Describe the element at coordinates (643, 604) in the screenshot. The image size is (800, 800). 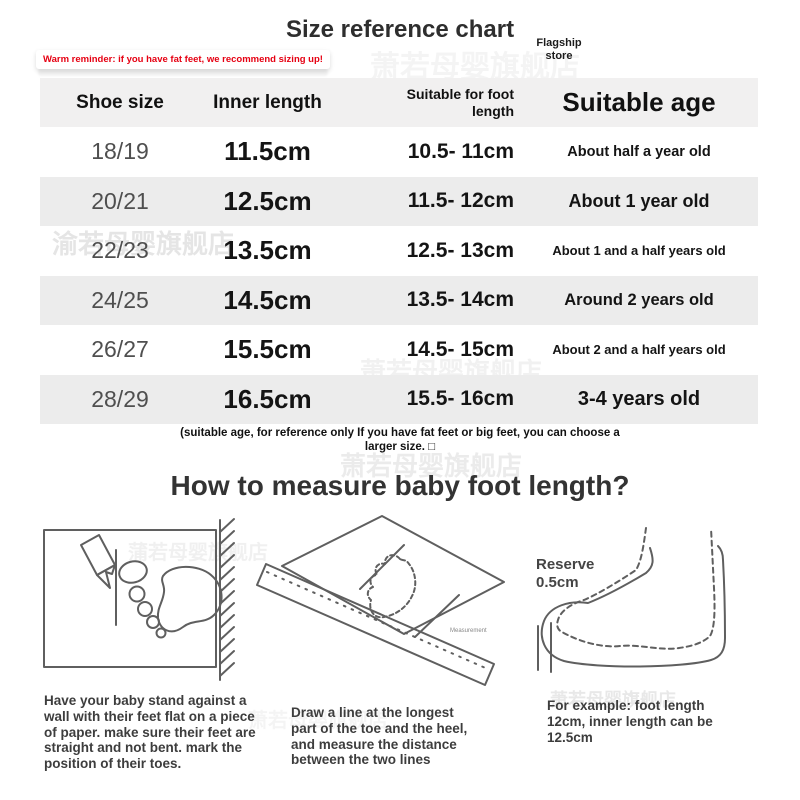
I see `shoe-profile-illustration` at that location.